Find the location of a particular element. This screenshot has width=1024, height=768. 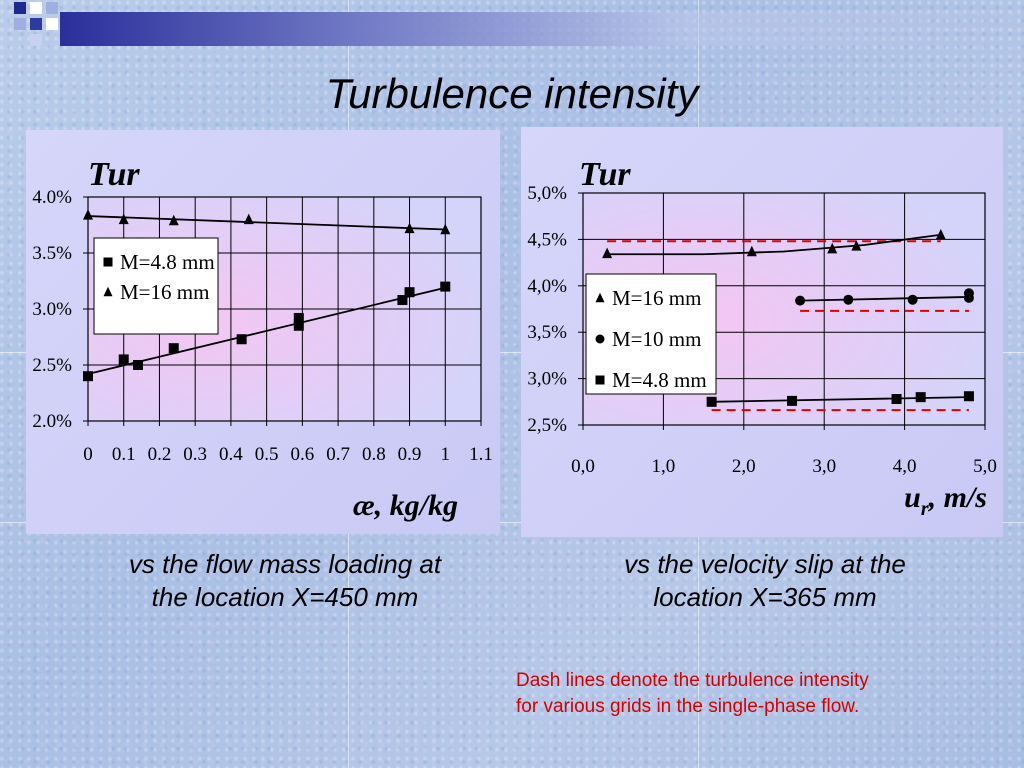

title-band is located at coordinates (542, 29).